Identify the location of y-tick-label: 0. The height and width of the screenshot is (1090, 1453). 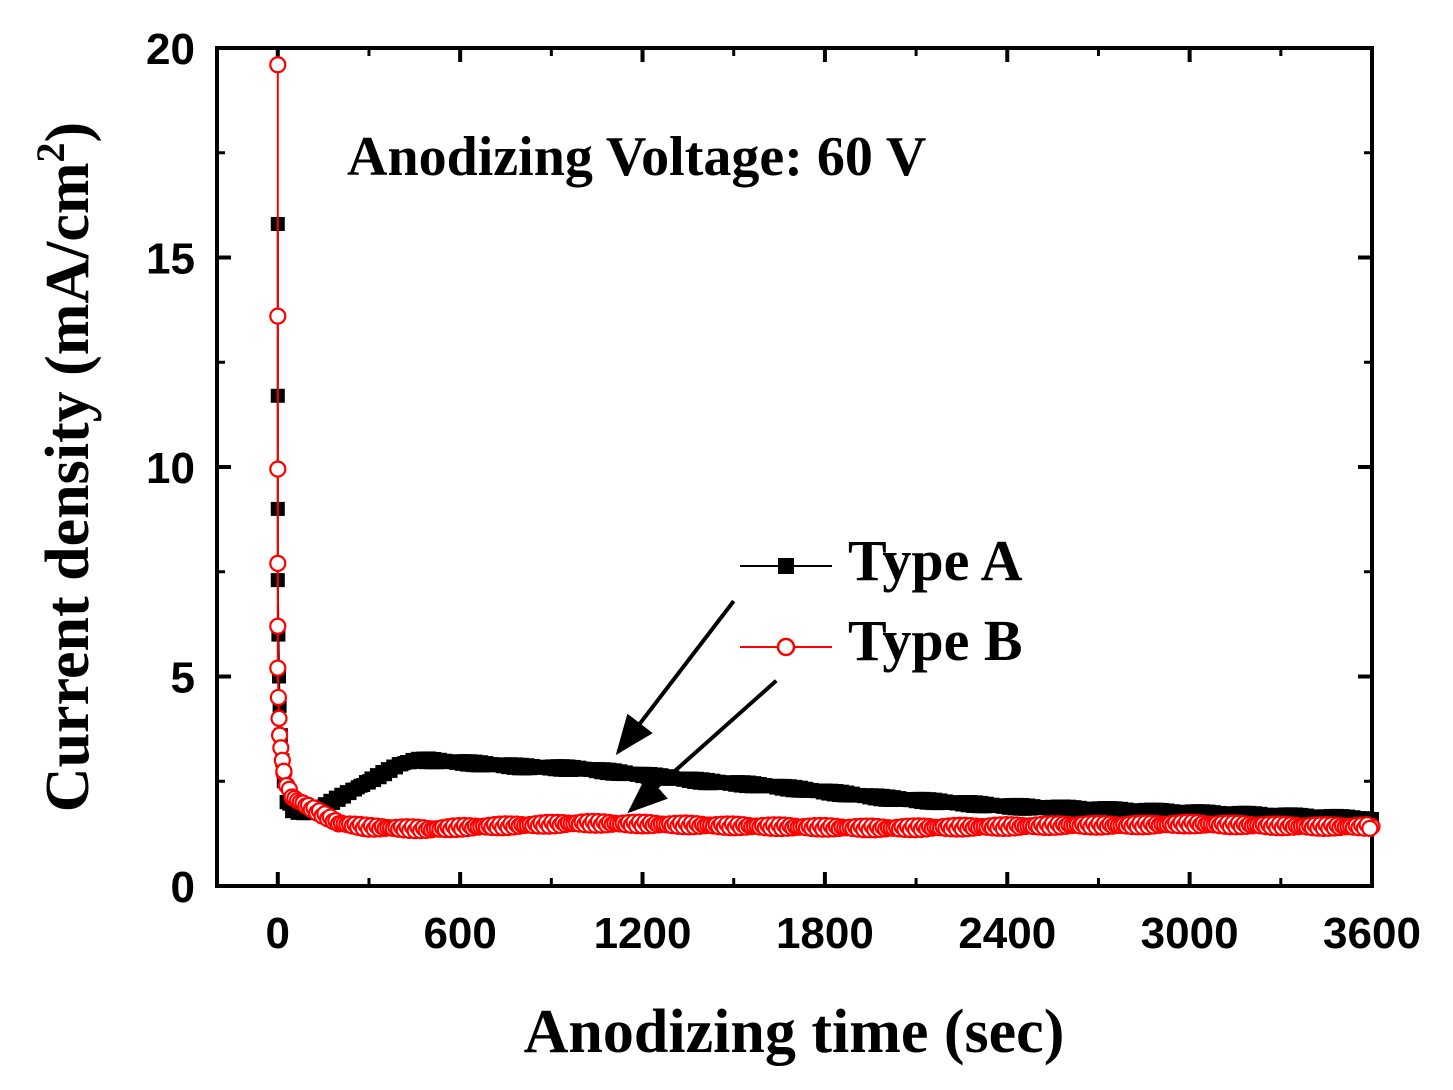
(183, 887).